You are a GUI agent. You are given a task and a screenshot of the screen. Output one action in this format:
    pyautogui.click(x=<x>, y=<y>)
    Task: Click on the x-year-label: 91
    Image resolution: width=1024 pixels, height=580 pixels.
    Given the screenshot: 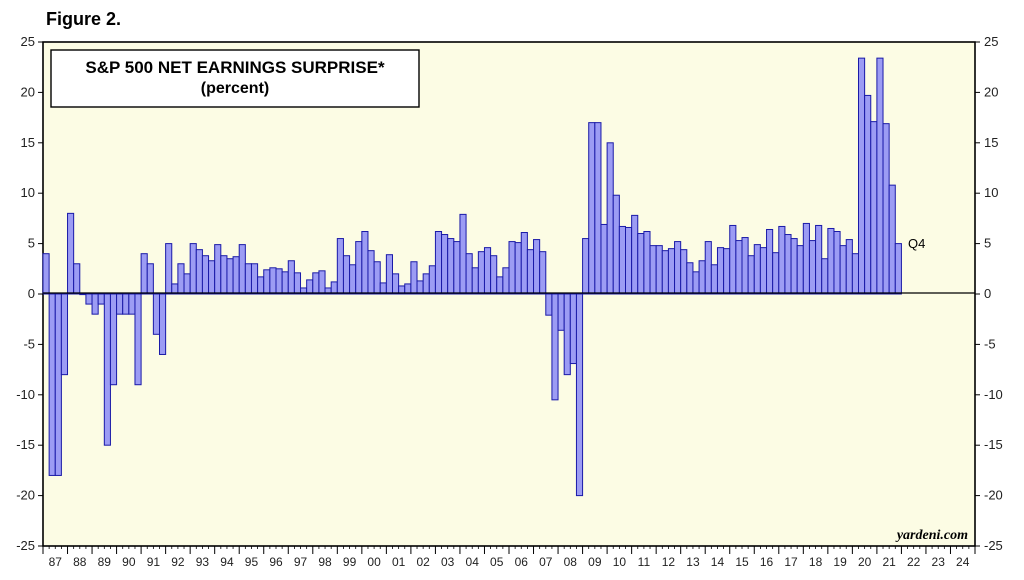 What is the action you would take?
    pyautogui.click(x=154, y=562)
    